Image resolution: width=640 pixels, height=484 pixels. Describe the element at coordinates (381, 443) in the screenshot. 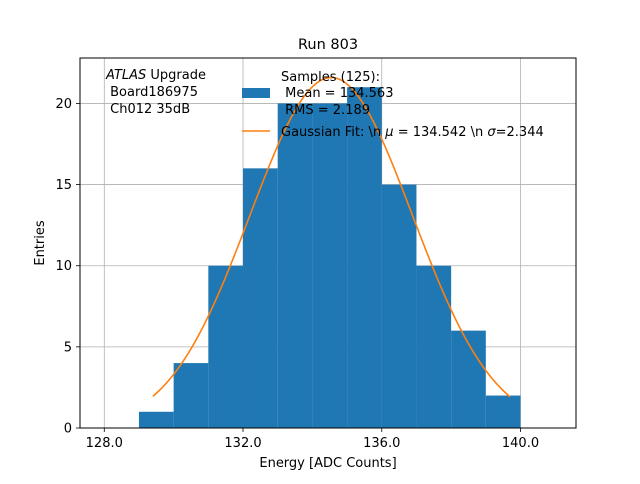

I see `x-tick-label: 136.0` at that location.